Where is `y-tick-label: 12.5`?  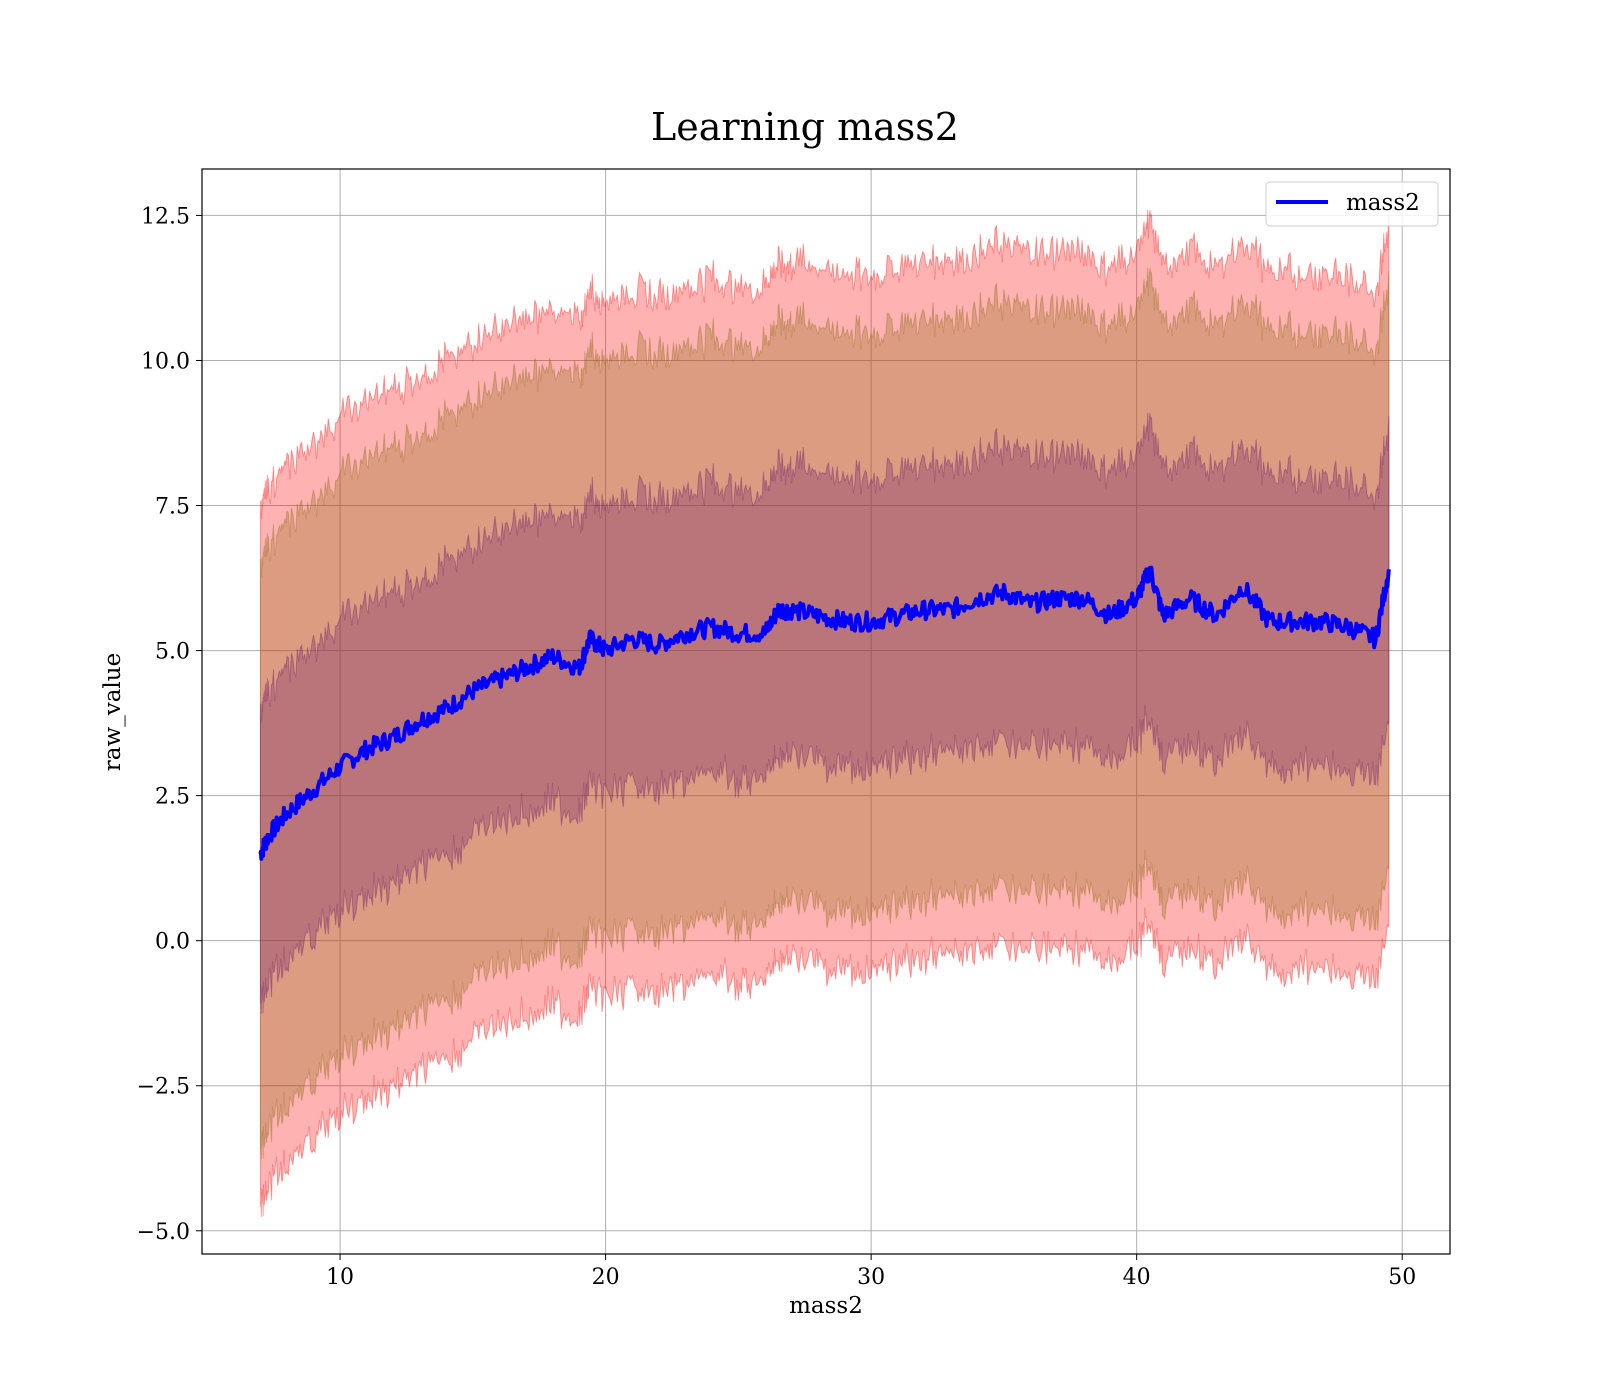 y-tick-label: 12.5 is located at coordinates (165, 216).